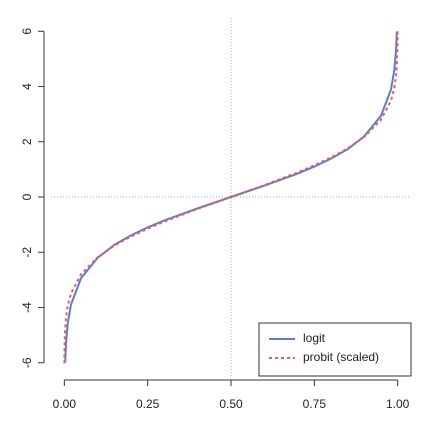 The image size is (431, 425). Describe the element at coordinates (231, 404) in the screenshot. I see `x-tick-label: 0.50` at that location.